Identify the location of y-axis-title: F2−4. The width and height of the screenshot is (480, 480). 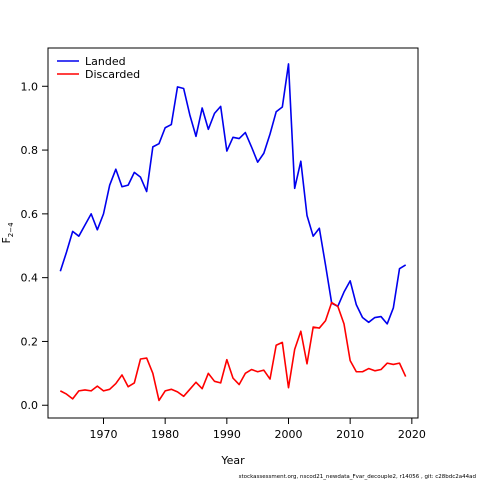
(7, 233).